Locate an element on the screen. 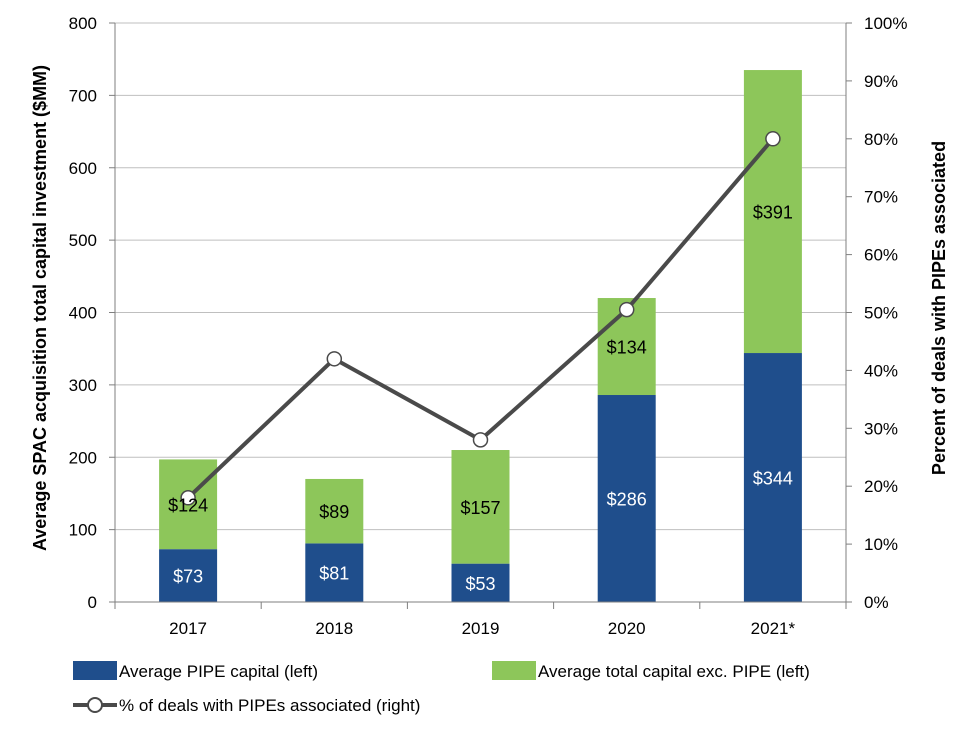 This screenshot has width=975, height=732. data-label: $391 is located at coordinates (773, 213).